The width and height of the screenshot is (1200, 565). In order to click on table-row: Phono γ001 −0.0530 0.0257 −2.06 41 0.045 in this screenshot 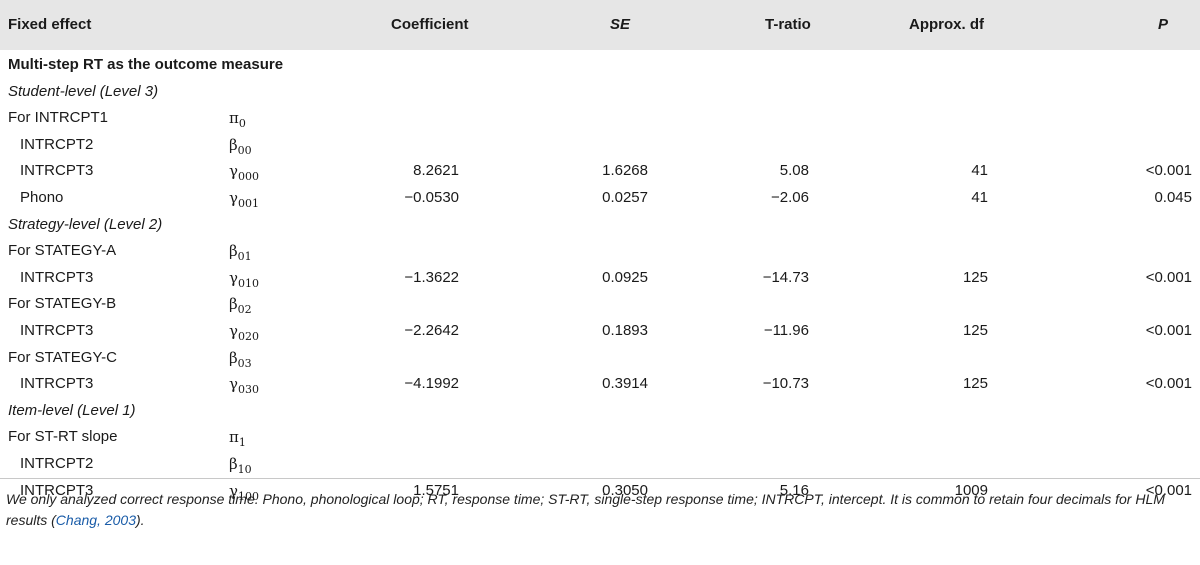, I will do `click(600, 197)`.